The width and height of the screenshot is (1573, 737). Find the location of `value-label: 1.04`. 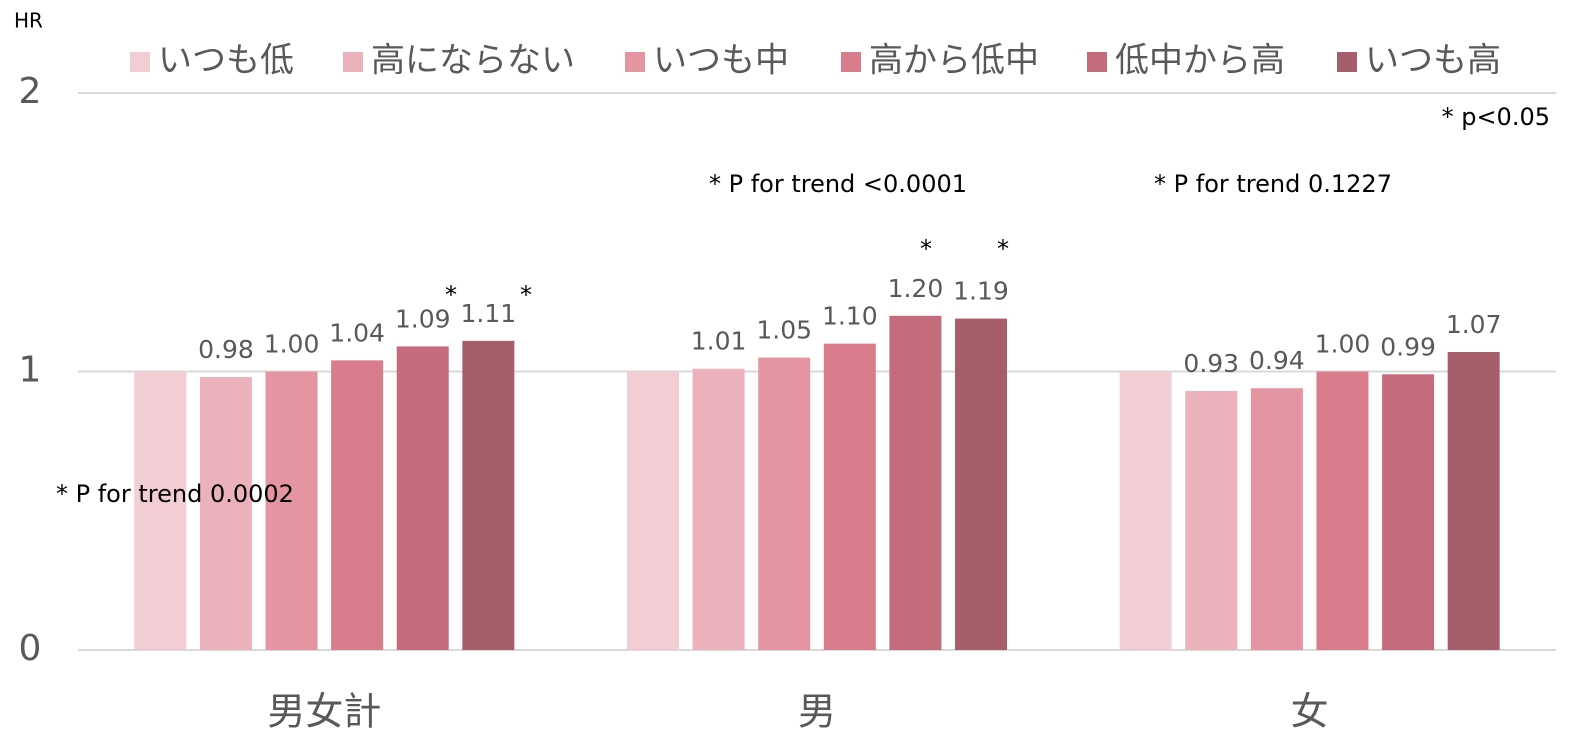

value-label: 1.04 is located at coordinates (357, 332).